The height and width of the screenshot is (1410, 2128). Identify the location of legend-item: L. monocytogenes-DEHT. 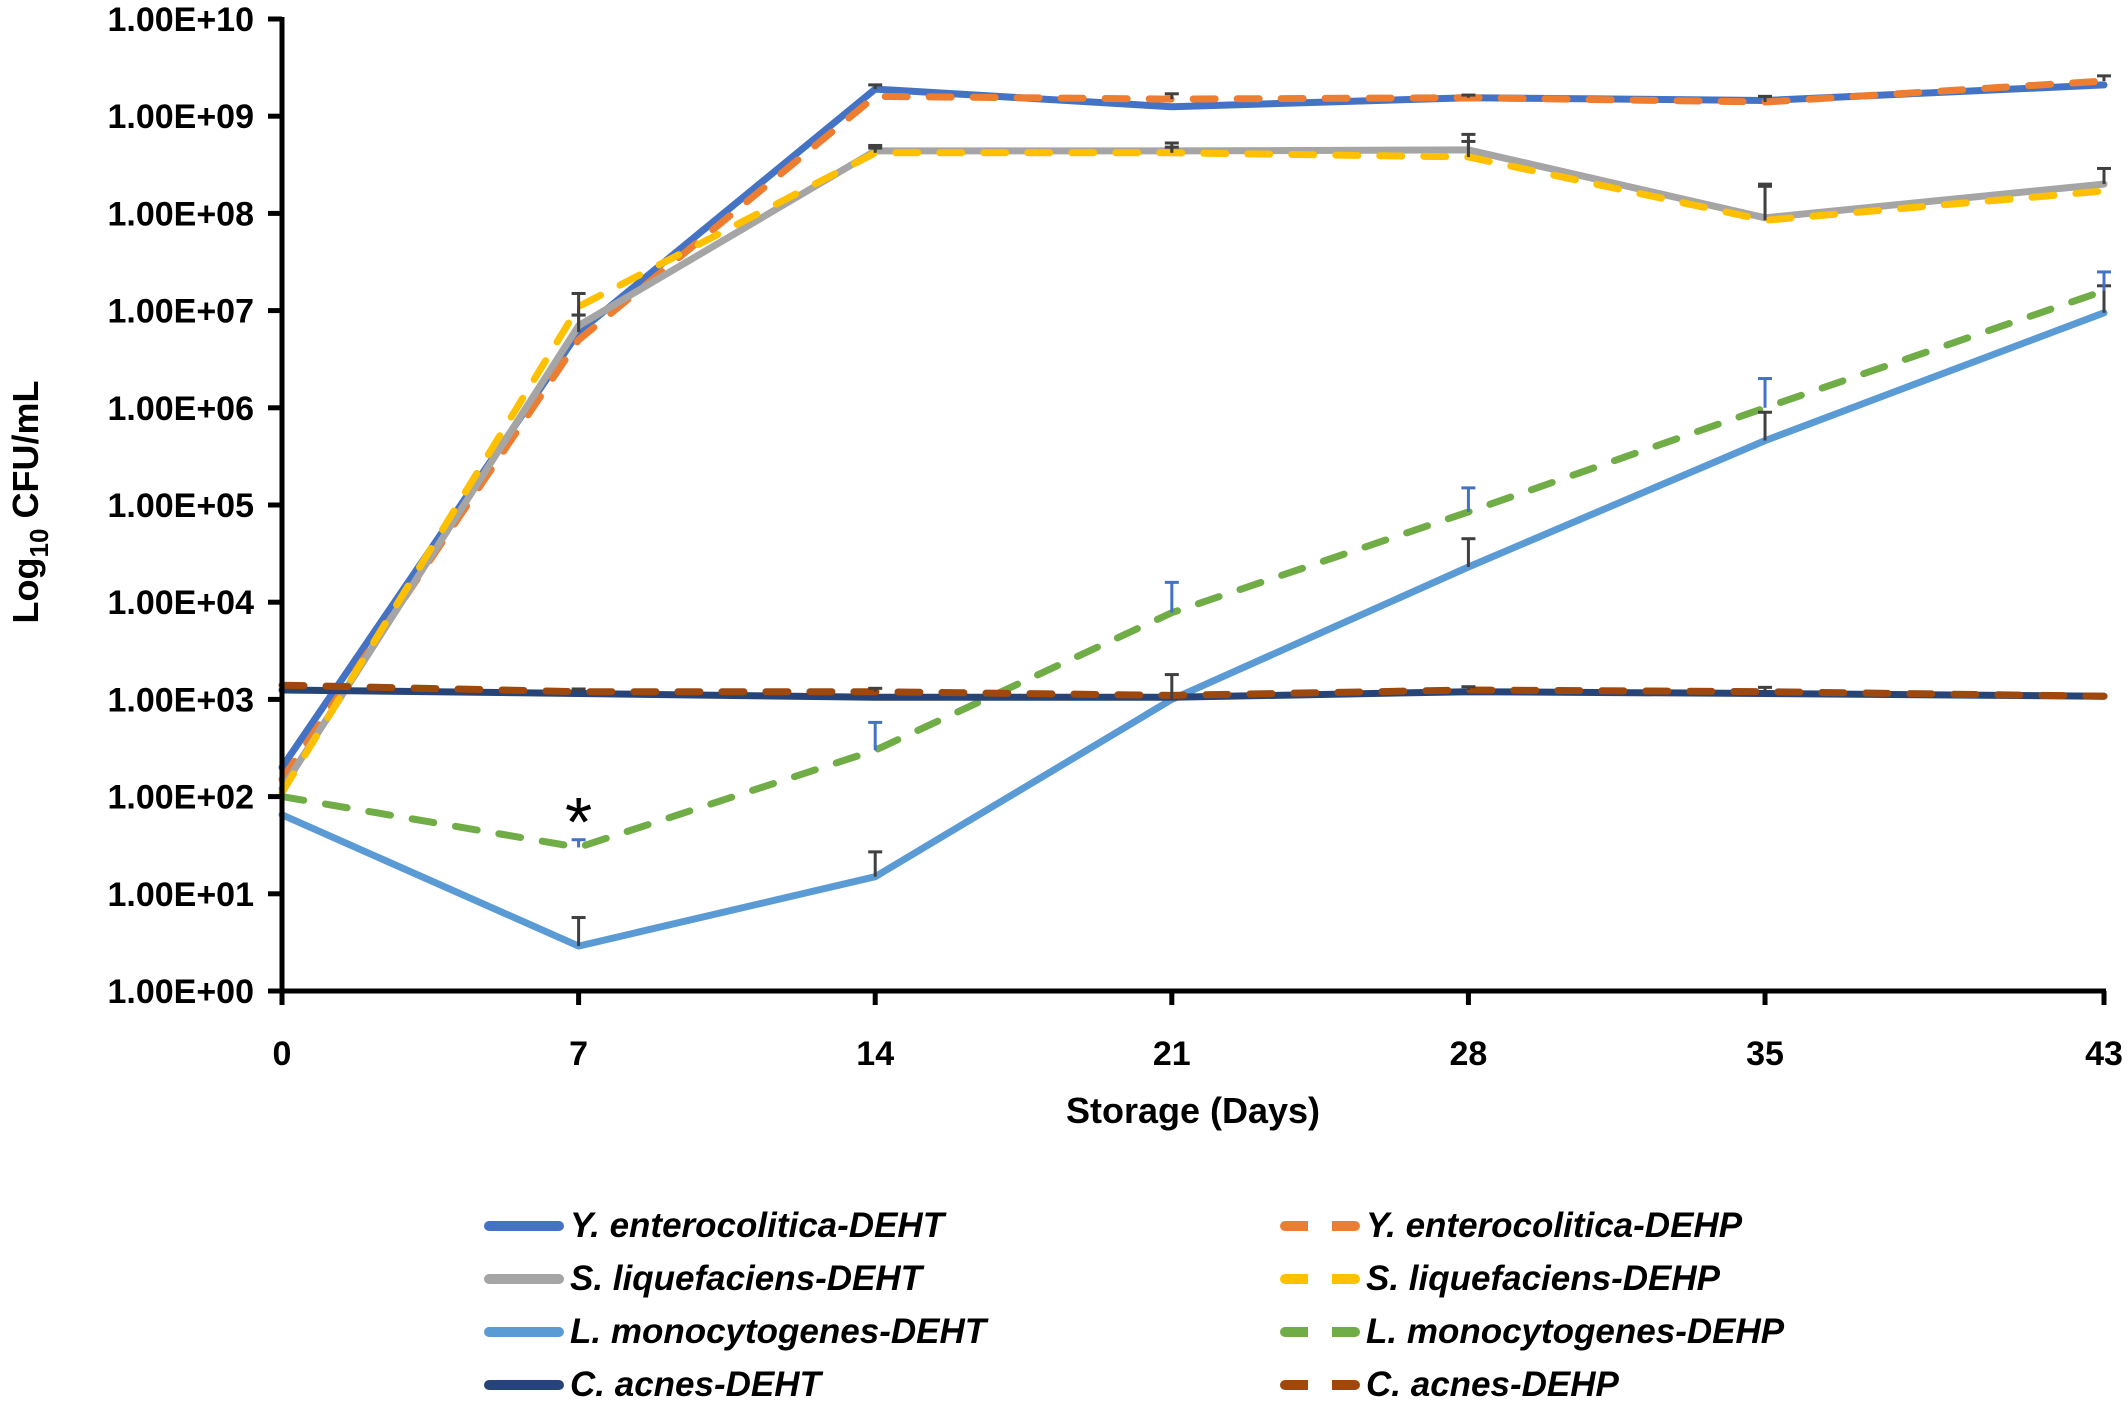
(735, 1332).